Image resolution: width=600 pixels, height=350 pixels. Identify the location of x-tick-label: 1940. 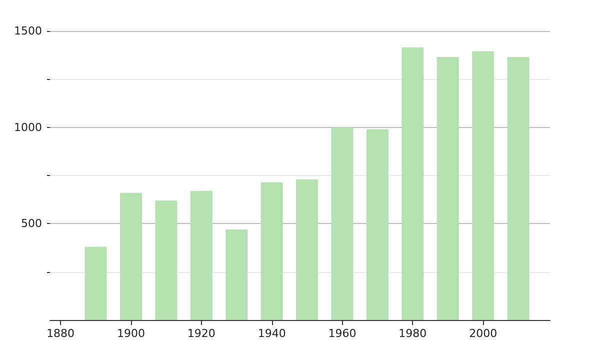
(272, 333).